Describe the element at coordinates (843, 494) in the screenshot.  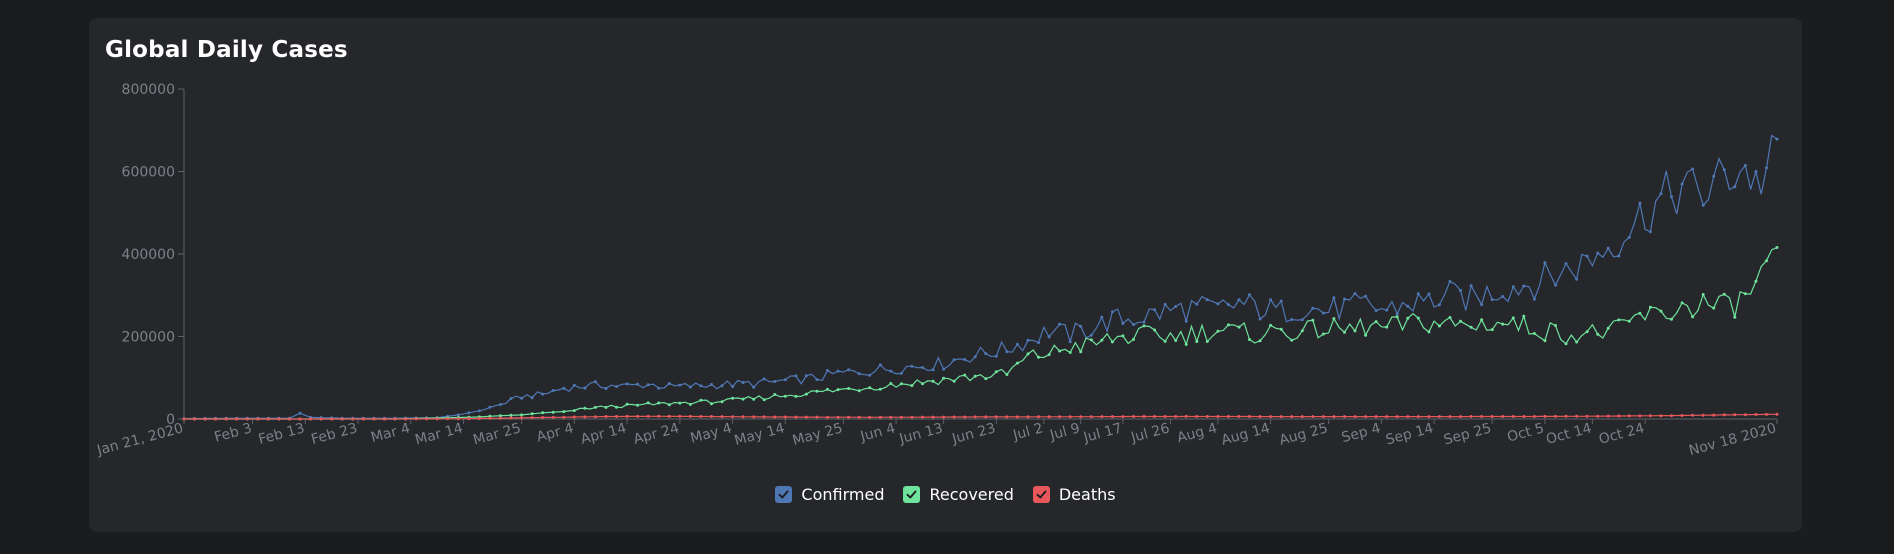
I see `legend-label: Confirmed` at that location.